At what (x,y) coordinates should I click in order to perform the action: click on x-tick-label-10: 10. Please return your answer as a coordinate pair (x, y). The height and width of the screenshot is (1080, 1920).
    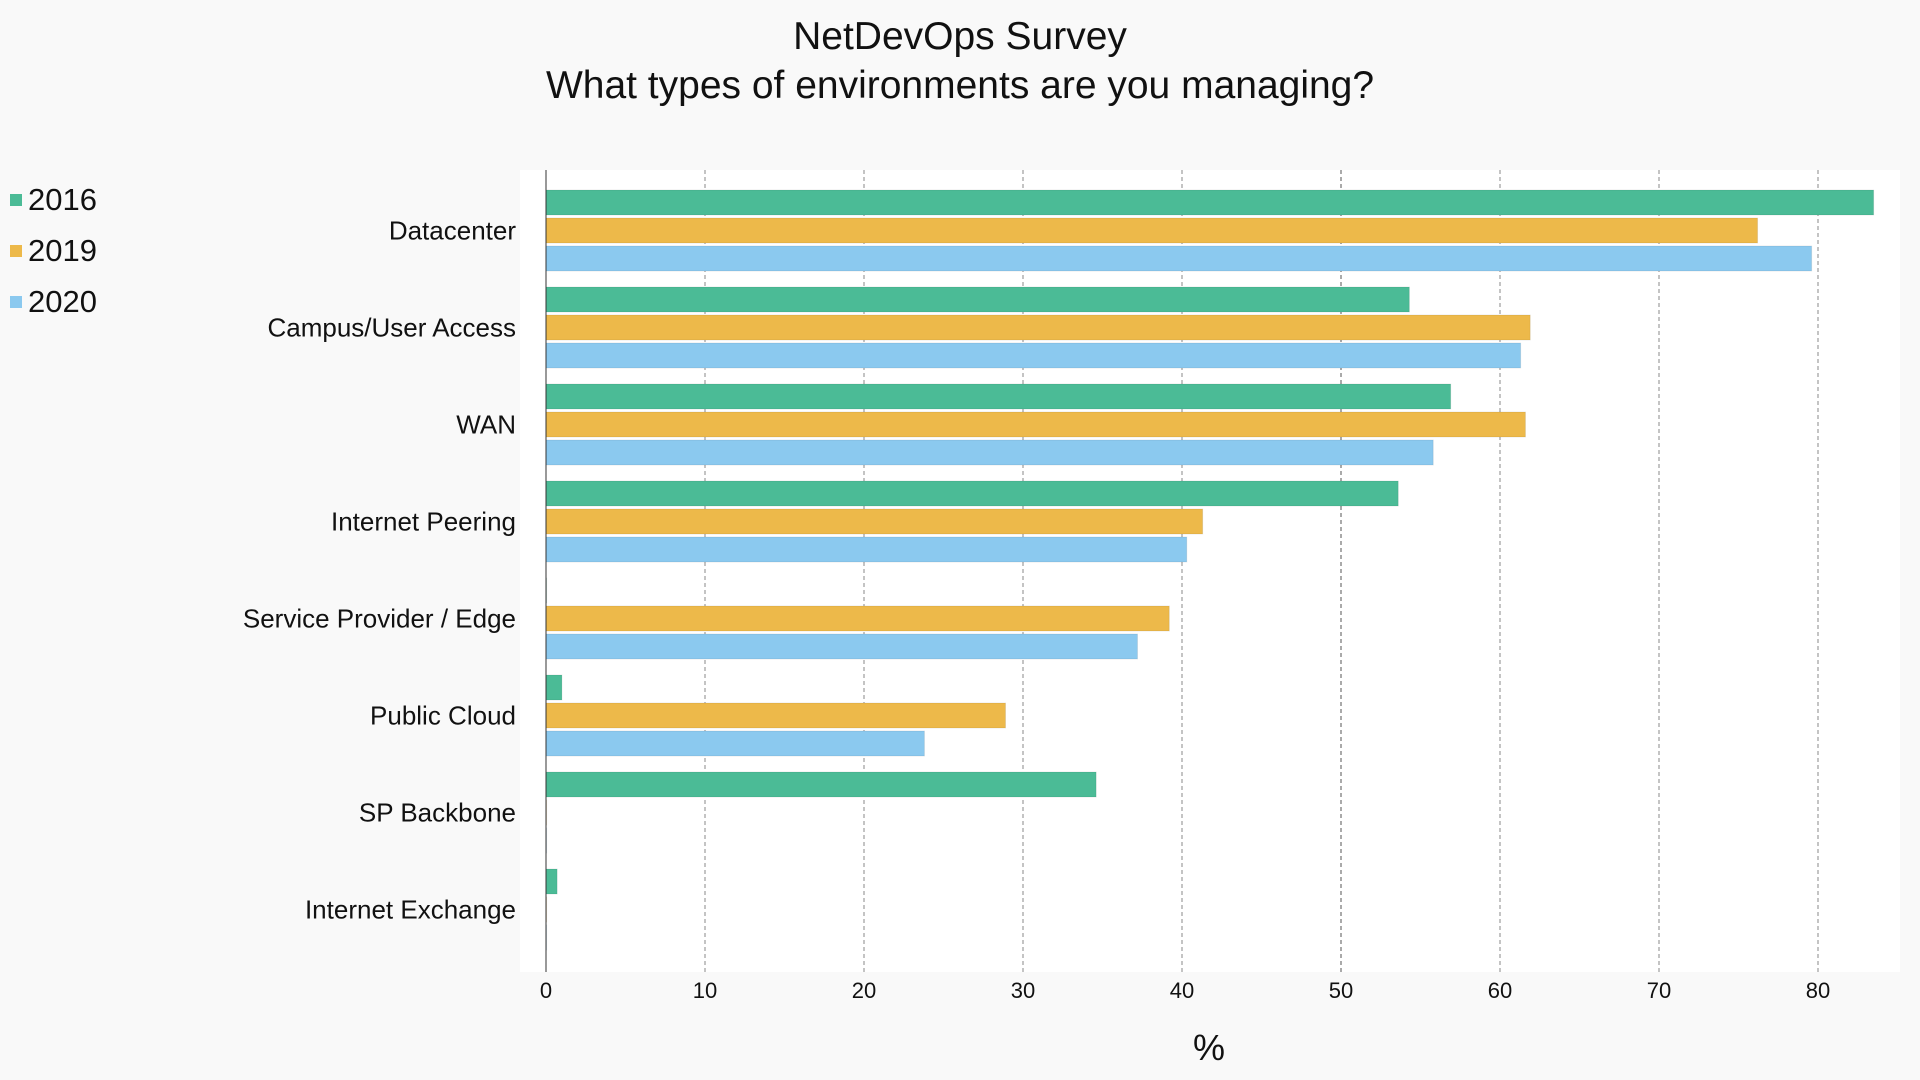
    Looking at the image, I should click on (705, 990).